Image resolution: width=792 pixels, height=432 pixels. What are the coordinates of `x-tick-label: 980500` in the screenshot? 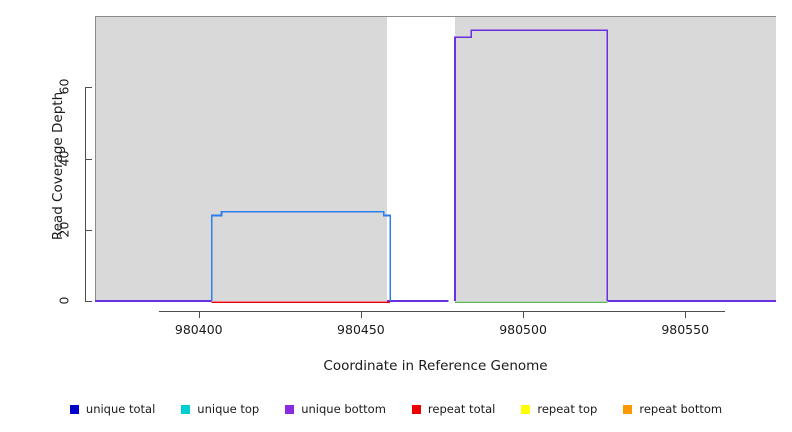 It's located at (523, 329).